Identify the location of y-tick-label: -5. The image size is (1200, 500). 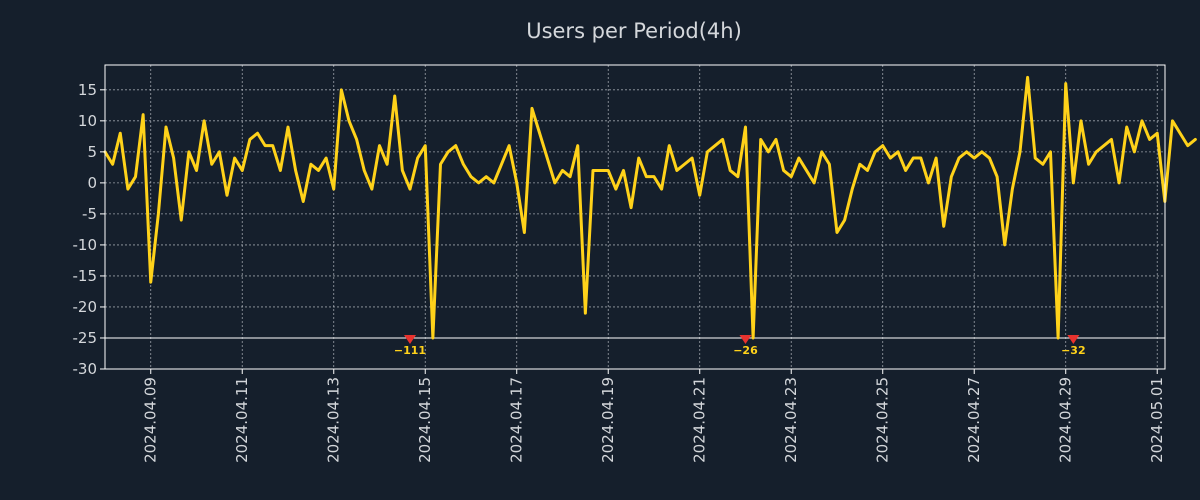
(89, 214).